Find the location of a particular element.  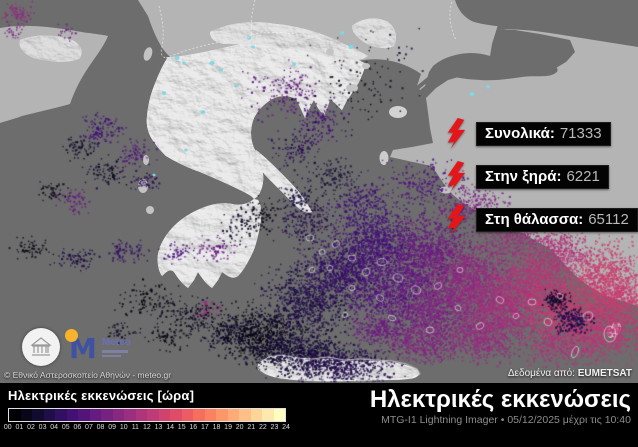

observatory-logo-icon is located at coordinates (41, 347).